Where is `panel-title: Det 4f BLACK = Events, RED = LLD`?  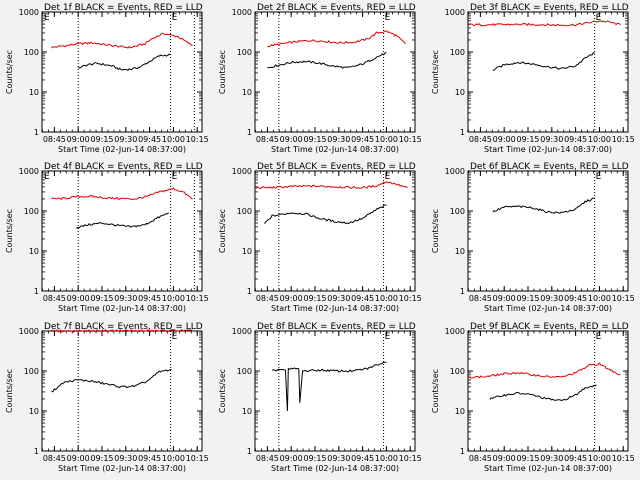 panel-title: Det 4f BLACK = Events, RED = LLD is located at coordinates (123, 167).